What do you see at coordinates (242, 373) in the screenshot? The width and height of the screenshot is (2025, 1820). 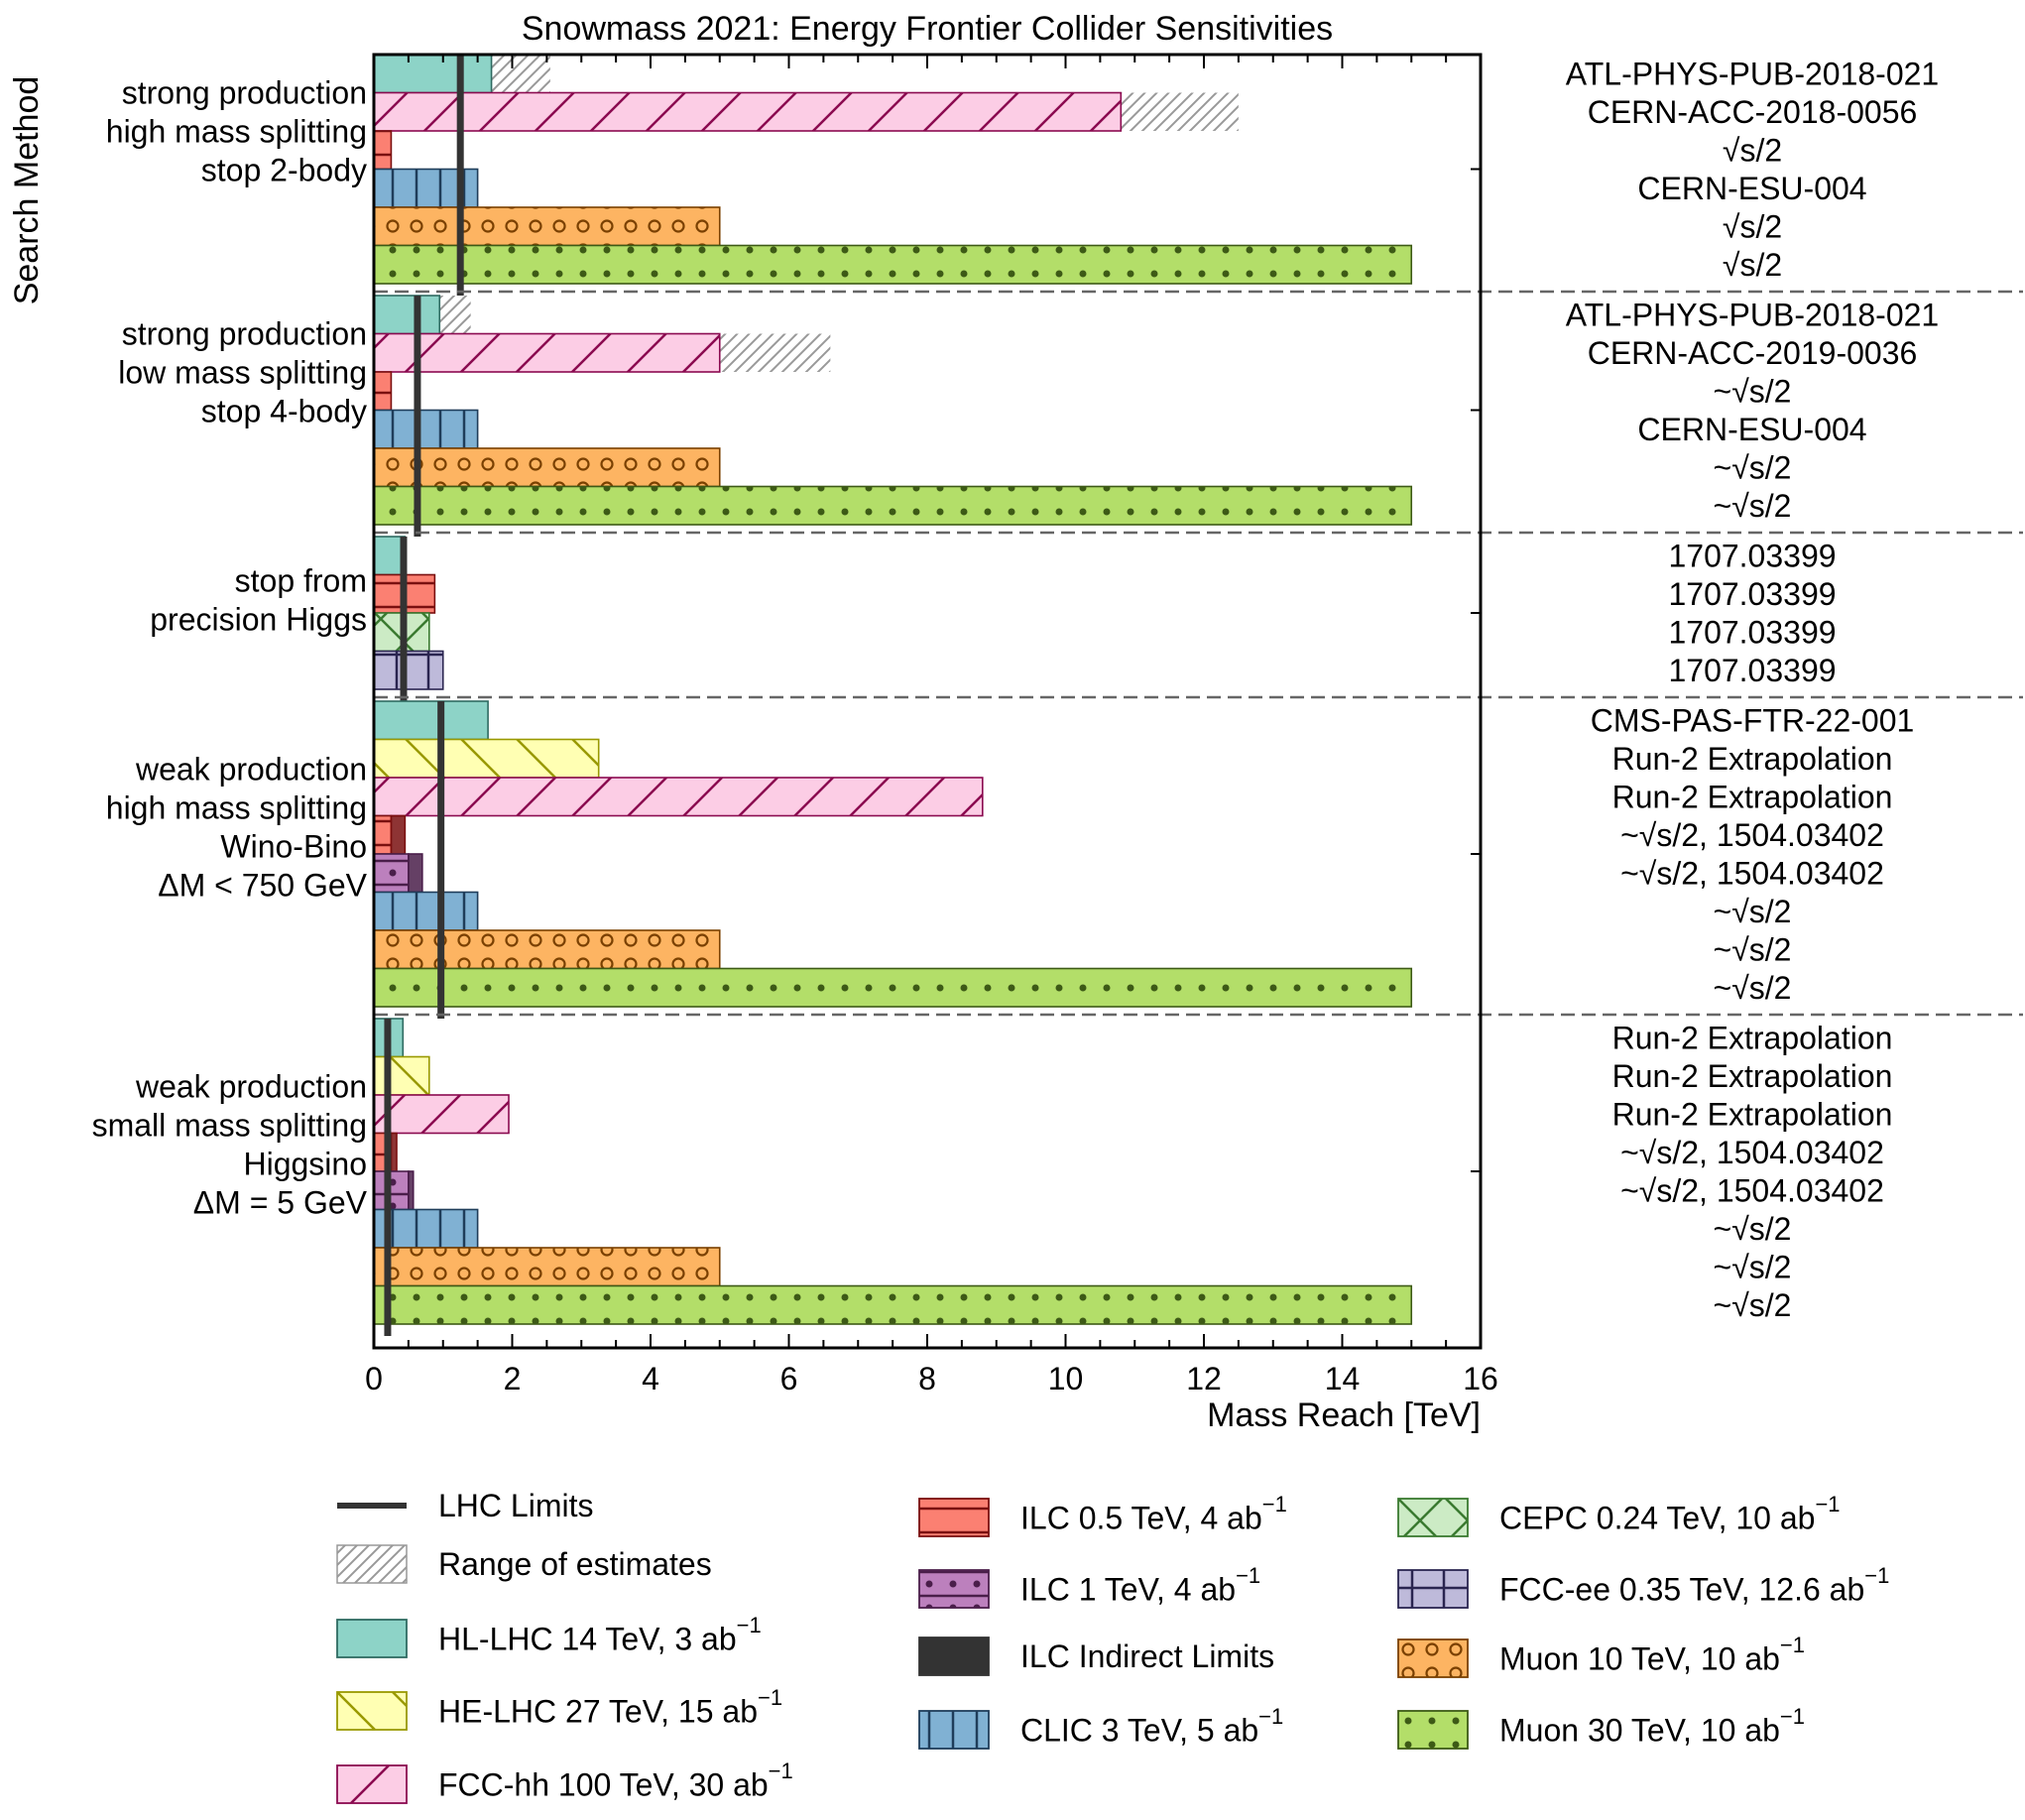 I see `y-tick-label: low mass splitting` at bounding box center [242, 373].